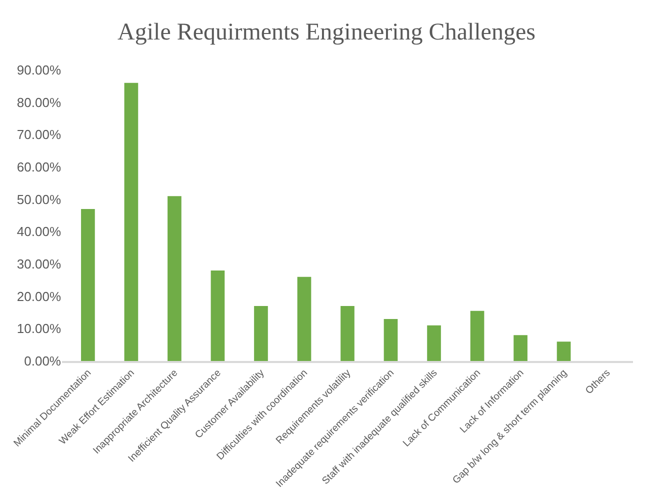  I want to click on y-tick-label: 80.00%, so click(39, 102).